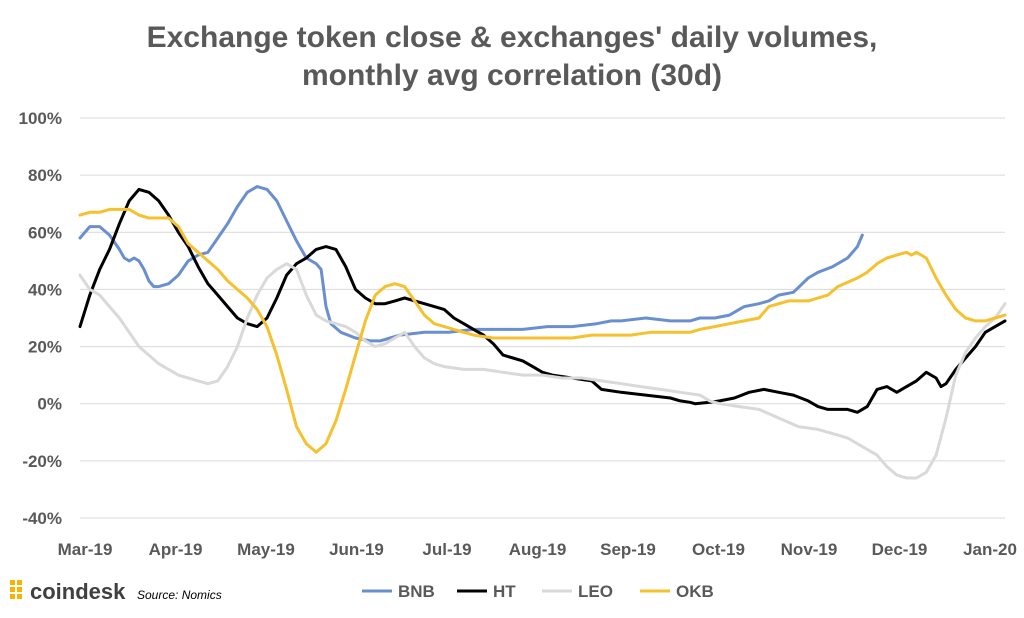  What do you see at coordinates (78, 591) in the screenshot?
I see `logo-text: coindesk` at bounding box center [78, 591].